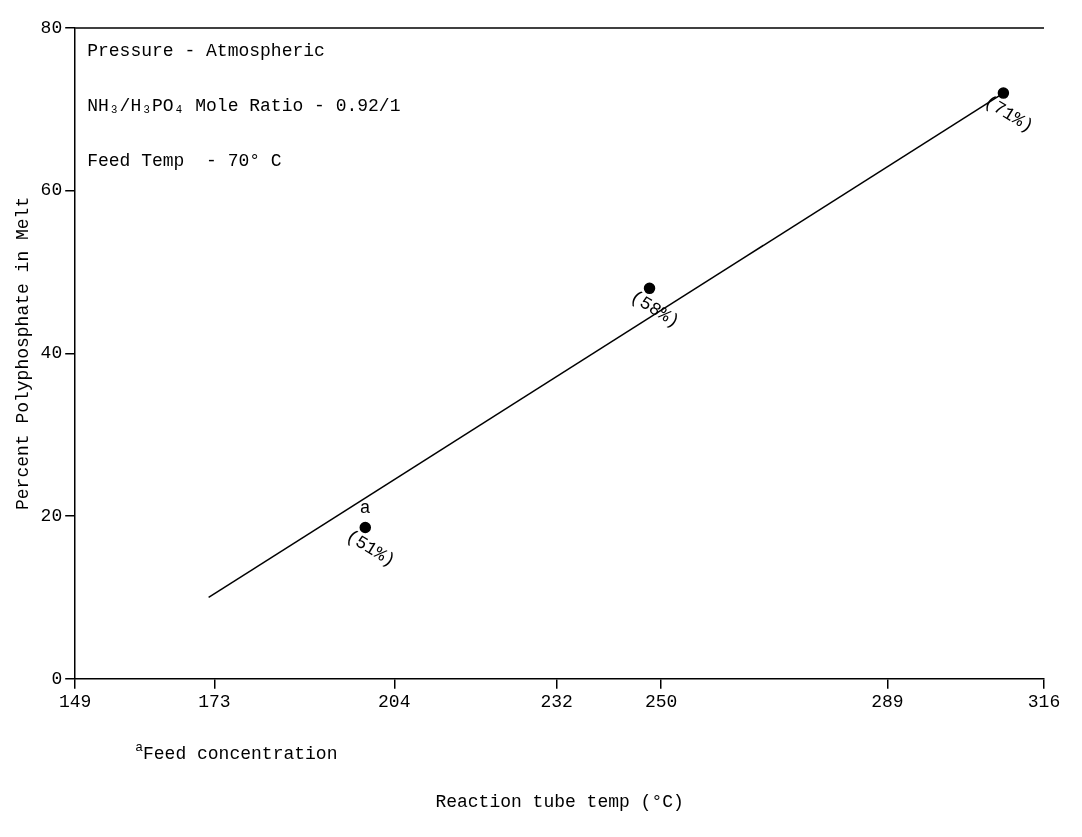 The width and height of the screenshot is (1082, 837). Describe the element at coordinates (51, 190) in the screenshot. I see `y-tick-label: 60` at that location.